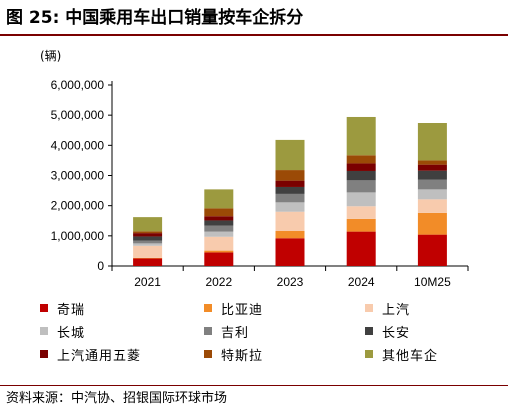  What do you see at coordinates (78, 145) in the screenshot?
I see `y-tick-label: 4,000,000` at bounding box center [78, 145].